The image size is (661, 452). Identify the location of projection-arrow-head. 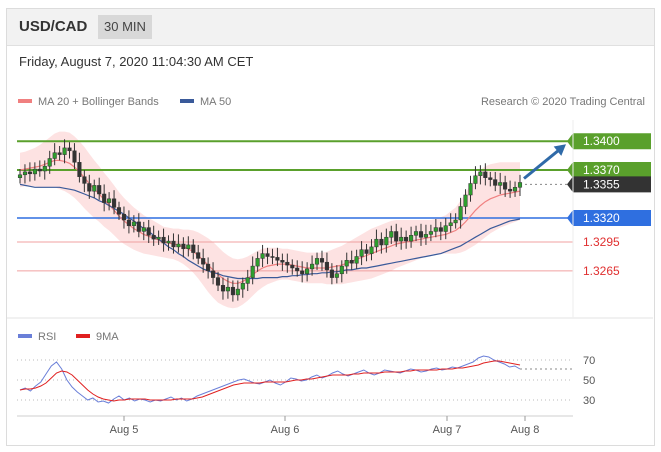
(559, 150).